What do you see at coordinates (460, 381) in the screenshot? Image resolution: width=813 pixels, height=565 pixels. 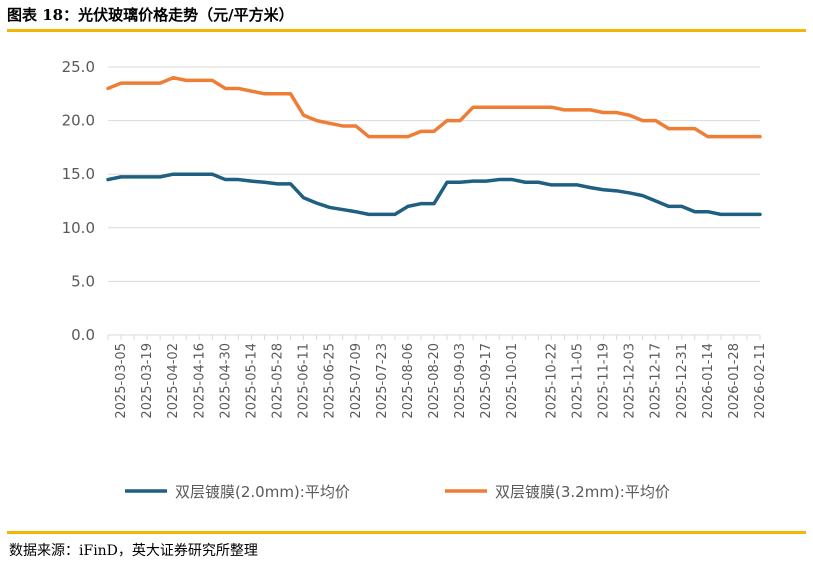 I see `x-tick-label: 2025-09-03` at bounding box center [460, 381].